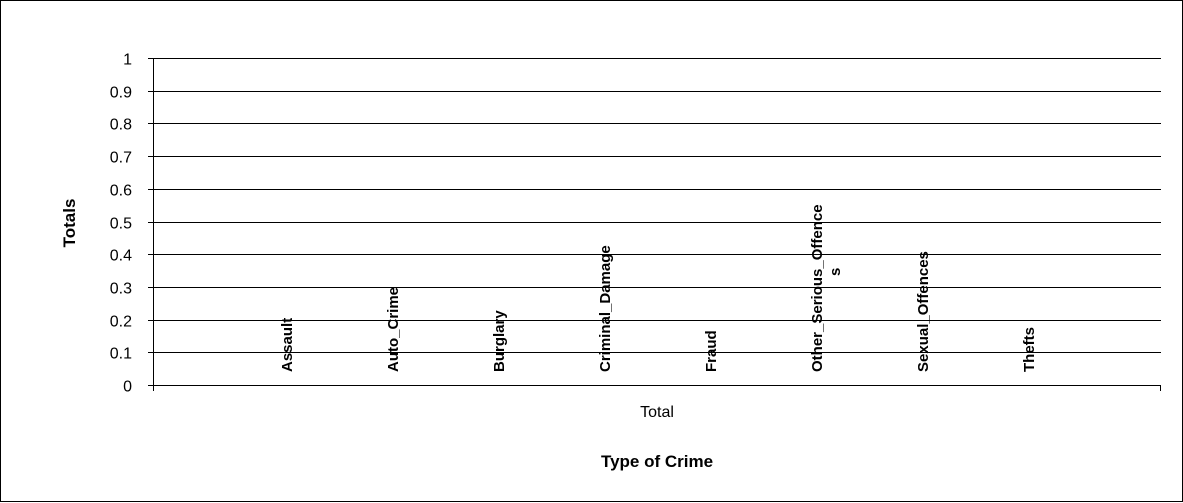 The height and width of the screenshot is (503, 1183). Describe the element at coordinates (121, 322) in the screenshot. I see `y-tick-label: 0.2` at that location.